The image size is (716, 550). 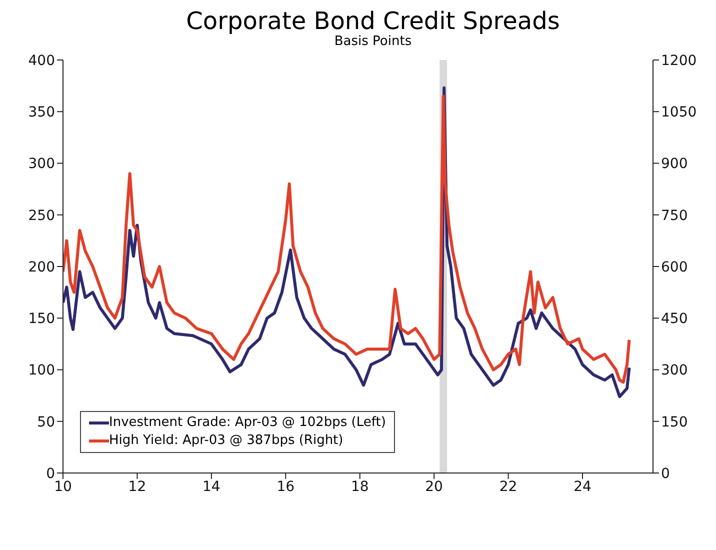 I want to click on y-tick-label: 300, so click(x=41, y=164).